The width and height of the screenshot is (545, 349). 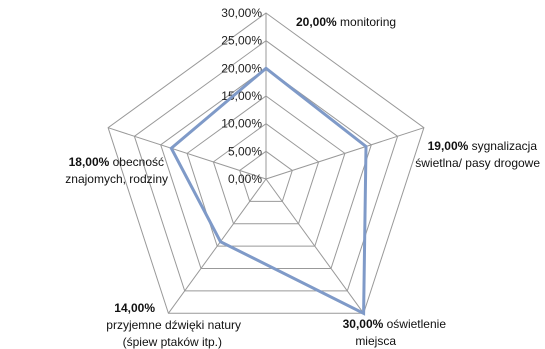 I want to click on category-label: miejsca, so click(x=375, y=341).